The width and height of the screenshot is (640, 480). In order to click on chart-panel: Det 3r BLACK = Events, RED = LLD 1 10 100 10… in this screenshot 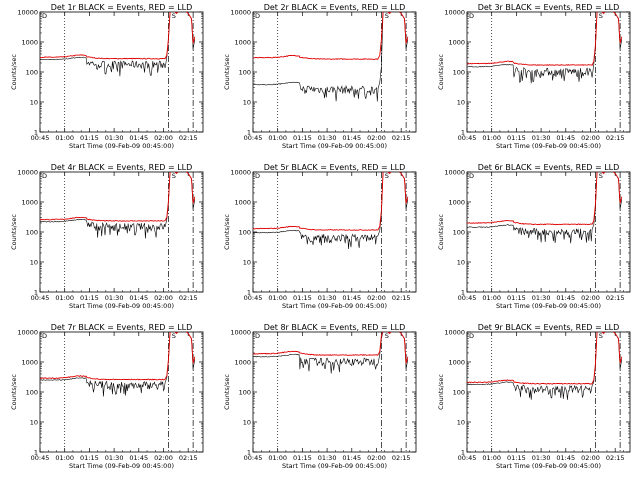, I will do `click(534, 76)`.